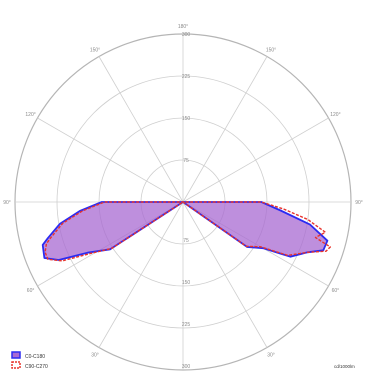  Describe the element at coordinates (359, 203) in the screenshot. I see `angle-label-9: 90°` at that location.